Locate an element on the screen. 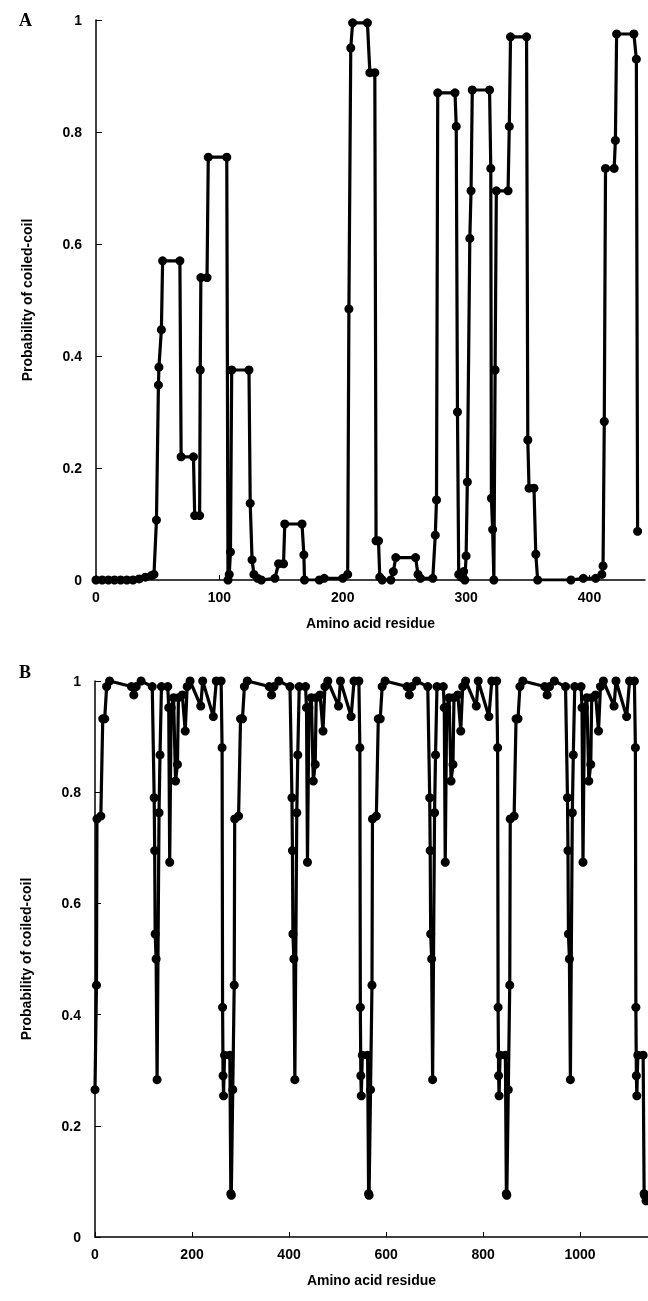 Image resolution: width=648 pixels, height=1301 pixels. x-tick-label: 600 is located at coordinates (386, 1254).